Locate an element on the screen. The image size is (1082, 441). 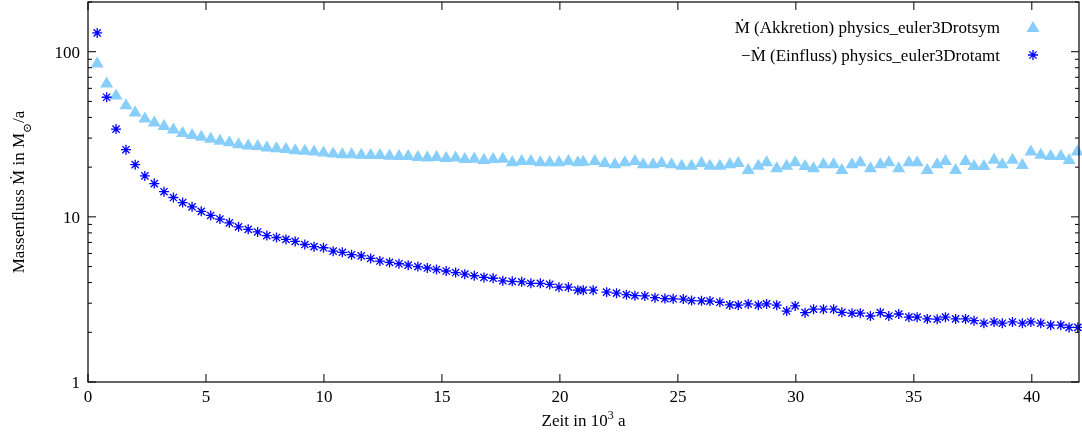
x-axis-title: Zeit in 10$^{3}$ a is located at coordinates (583, 419).